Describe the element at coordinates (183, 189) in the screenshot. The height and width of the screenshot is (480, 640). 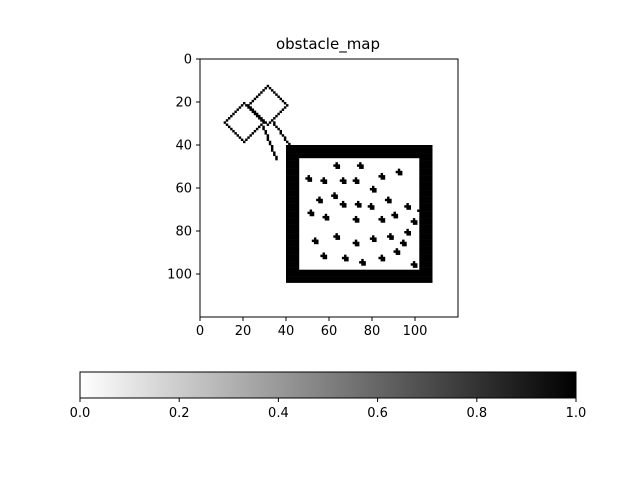
I see `y-tick-label: 60` at that location.